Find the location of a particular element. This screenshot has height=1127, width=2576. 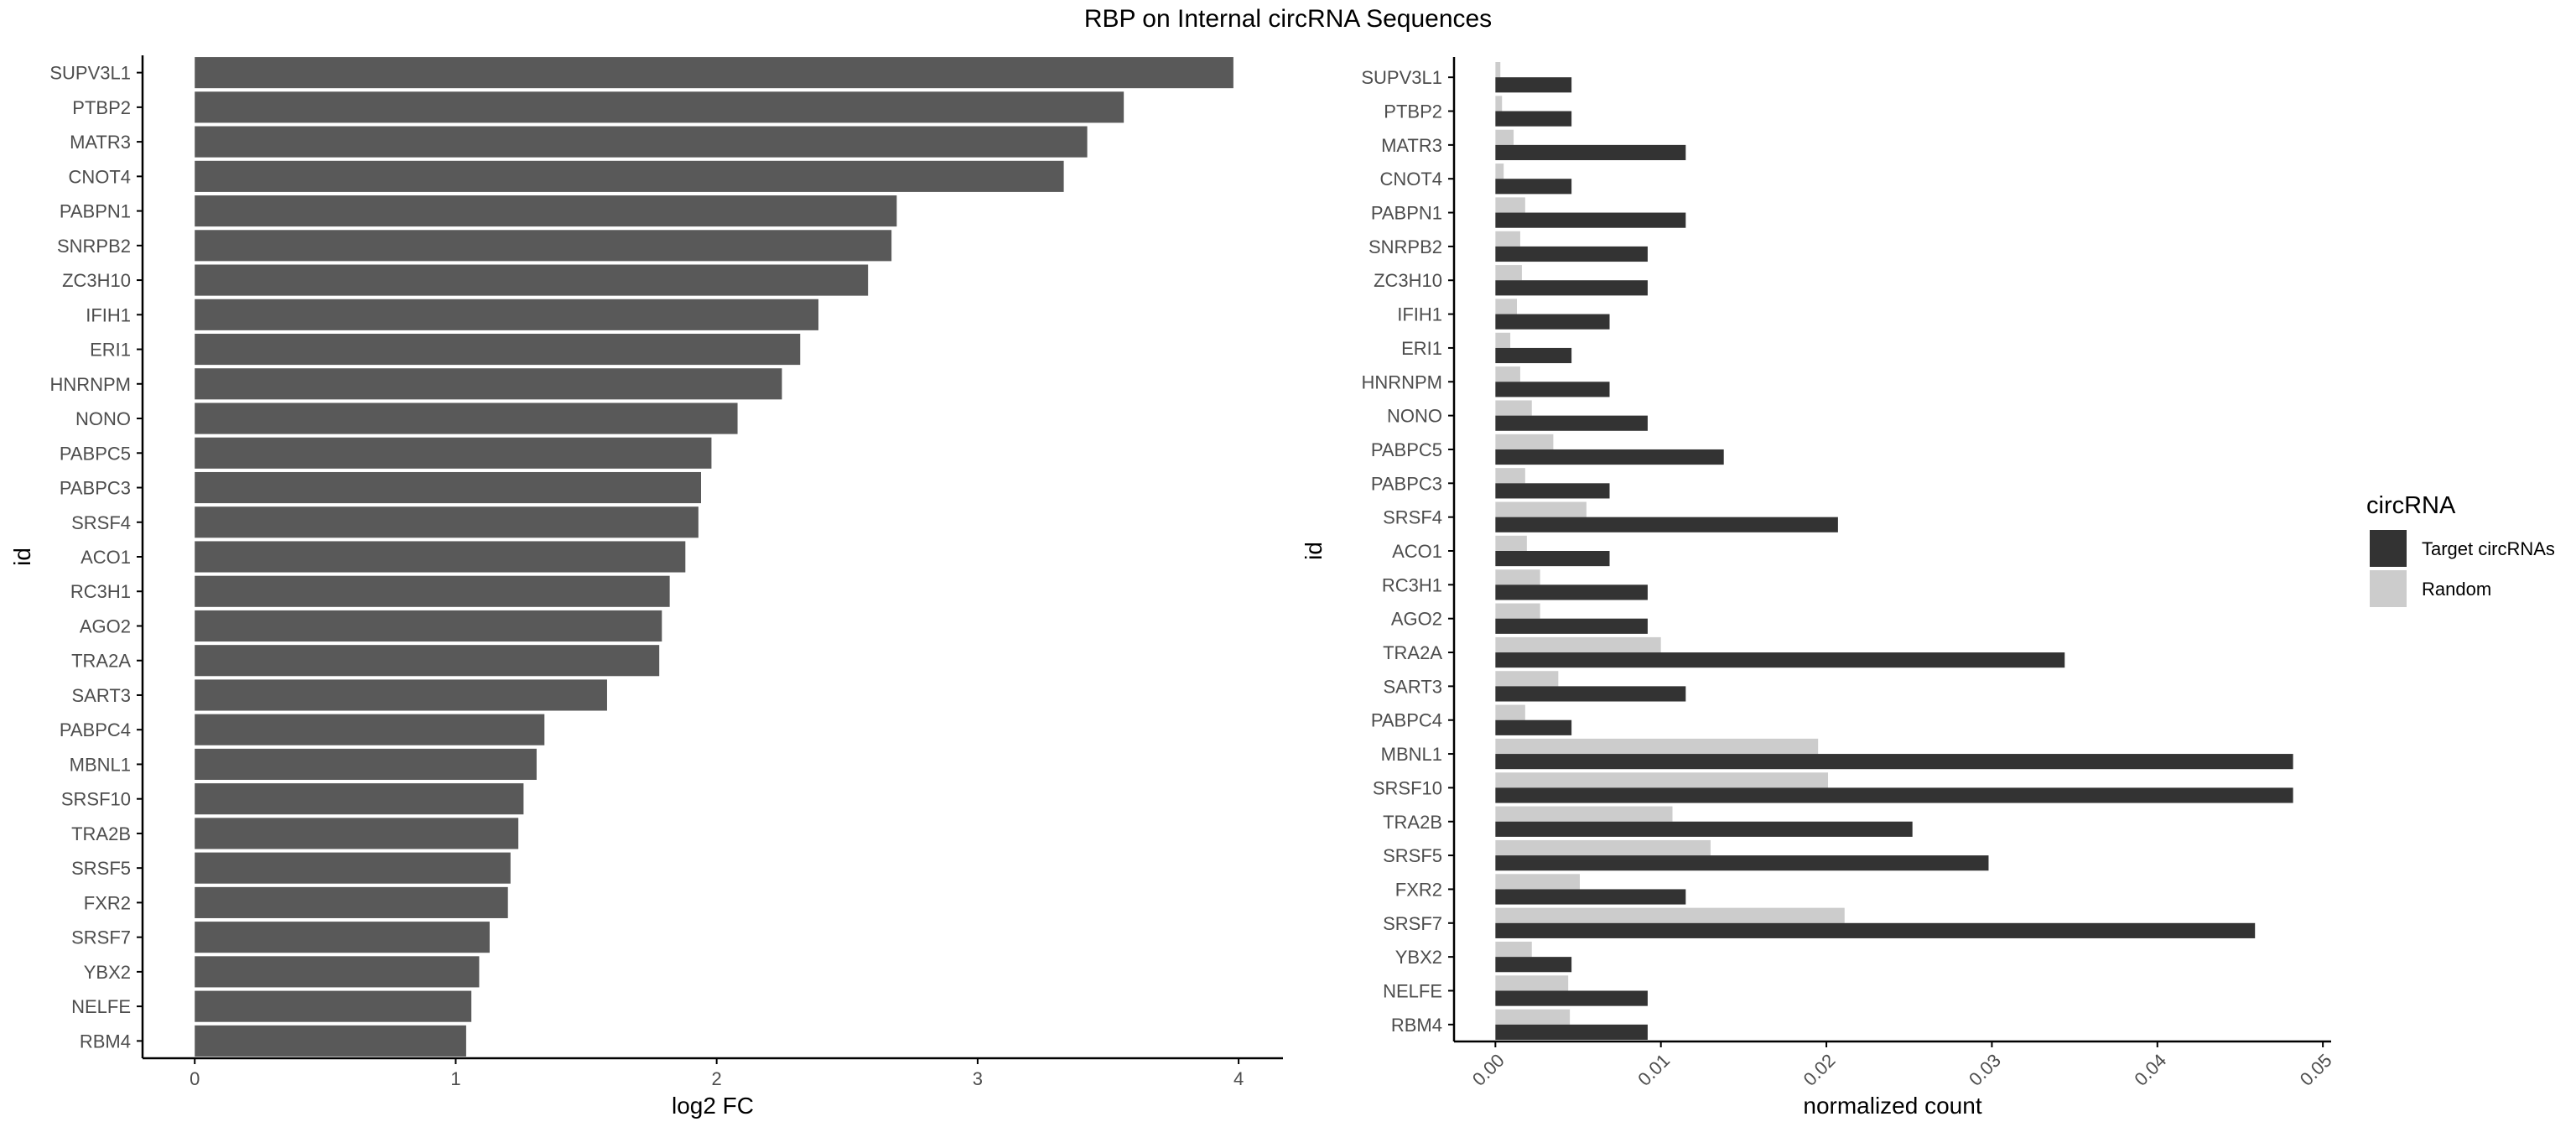

bar-target-tra2a is located at coordinates (1780, 660).